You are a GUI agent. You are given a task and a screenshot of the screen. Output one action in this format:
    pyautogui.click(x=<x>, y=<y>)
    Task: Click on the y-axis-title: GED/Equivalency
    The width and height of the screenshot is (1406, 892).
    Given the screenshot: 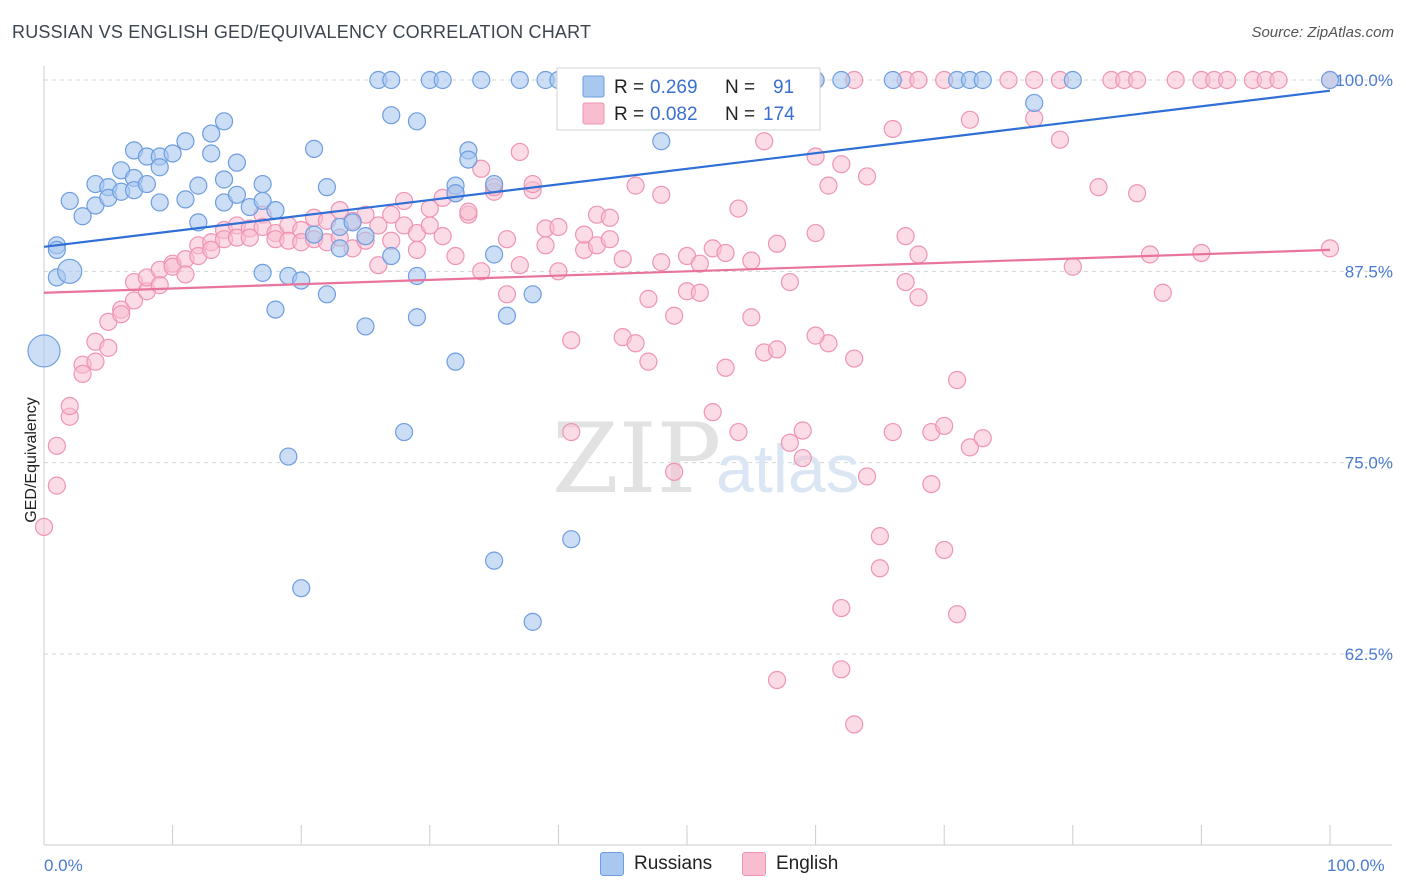 What is the action you would take?
    pyautogui.click(x=31, y=459)
    